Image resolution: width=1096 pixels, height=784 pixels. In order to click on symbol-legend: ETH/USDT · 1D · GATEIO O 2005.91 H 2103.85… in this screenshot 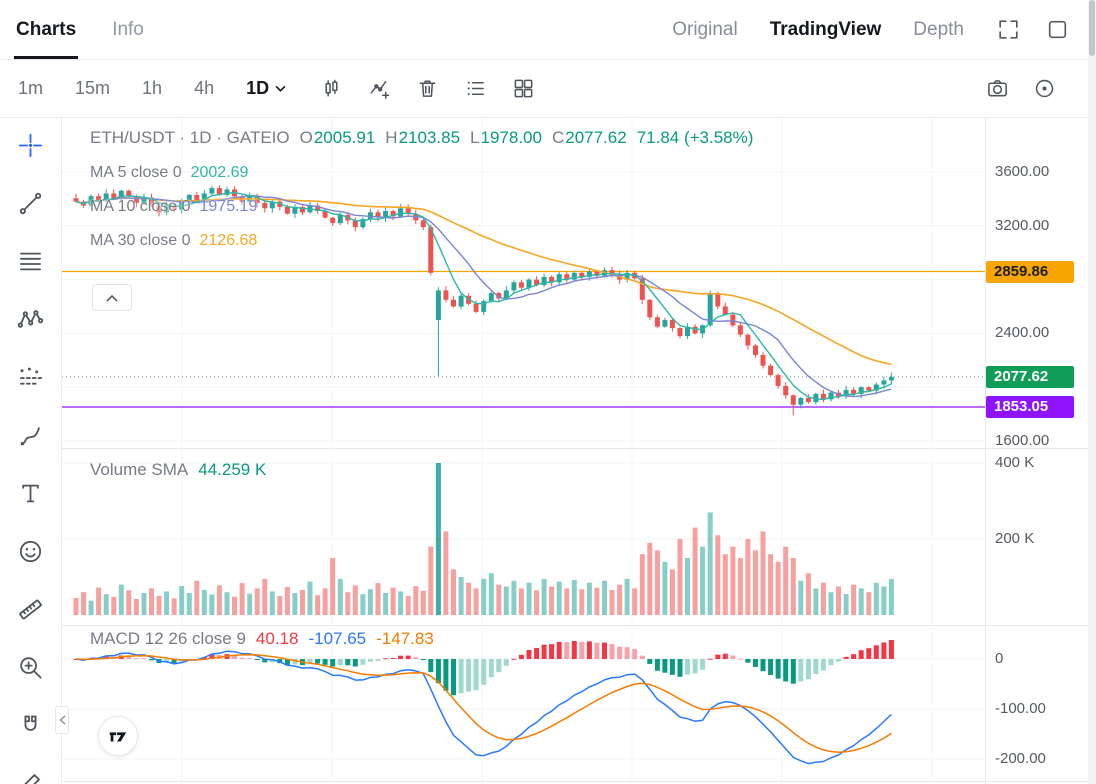, I will do `click(421, 138)`.